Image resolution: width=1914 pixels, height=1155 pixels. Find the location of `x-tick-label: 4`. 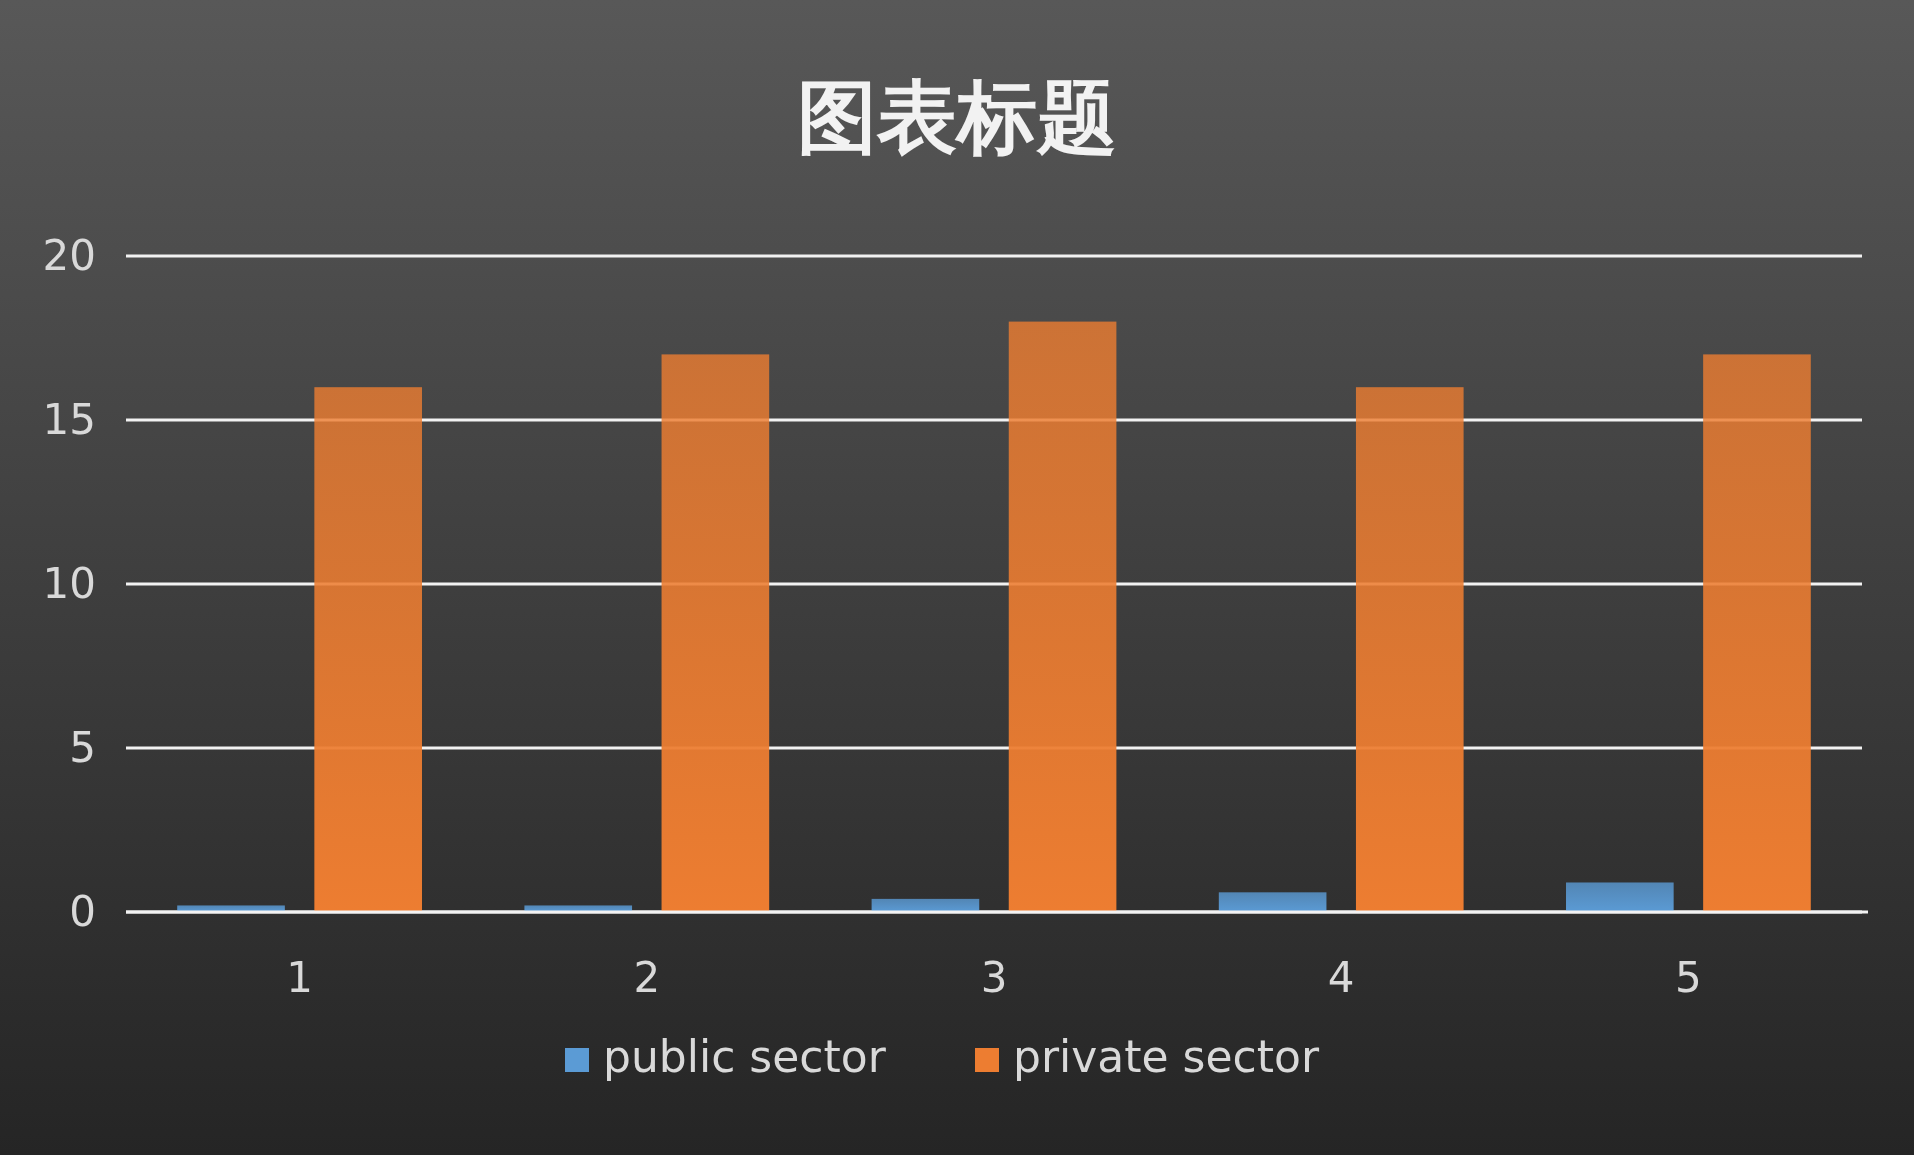

x-tick-label: 4 is located at coordinates (1341, 977).